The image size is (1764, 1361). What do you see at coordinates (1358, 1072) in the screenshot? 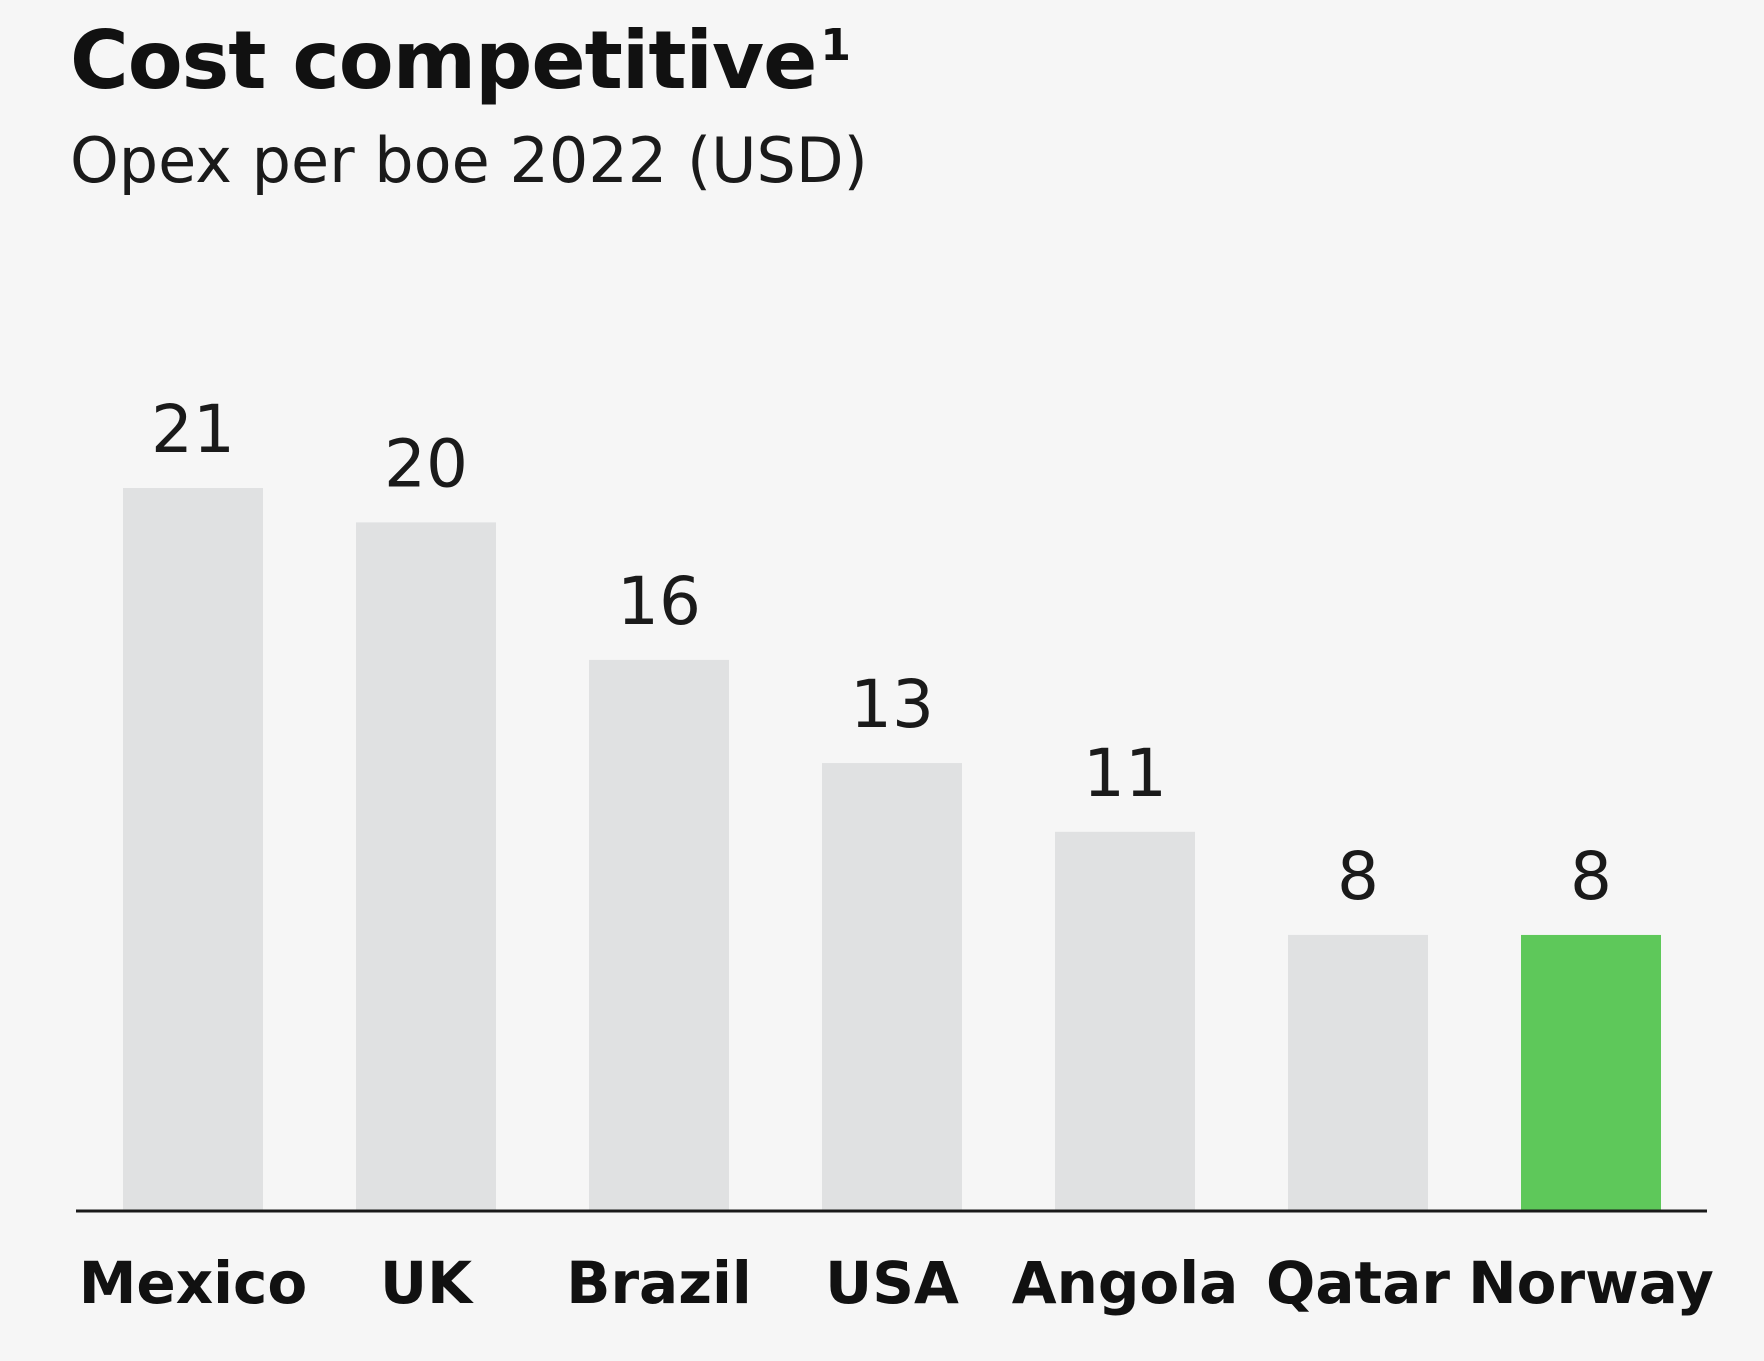
I see `bar-qatar` at bounding box center [1358, 1072].